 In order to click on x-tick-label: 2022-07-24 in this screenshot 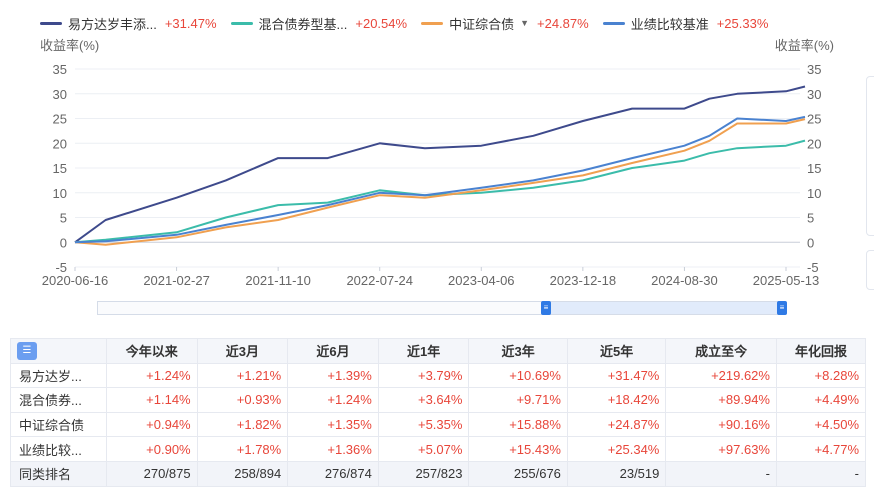, I will do `click(379, 280)`.